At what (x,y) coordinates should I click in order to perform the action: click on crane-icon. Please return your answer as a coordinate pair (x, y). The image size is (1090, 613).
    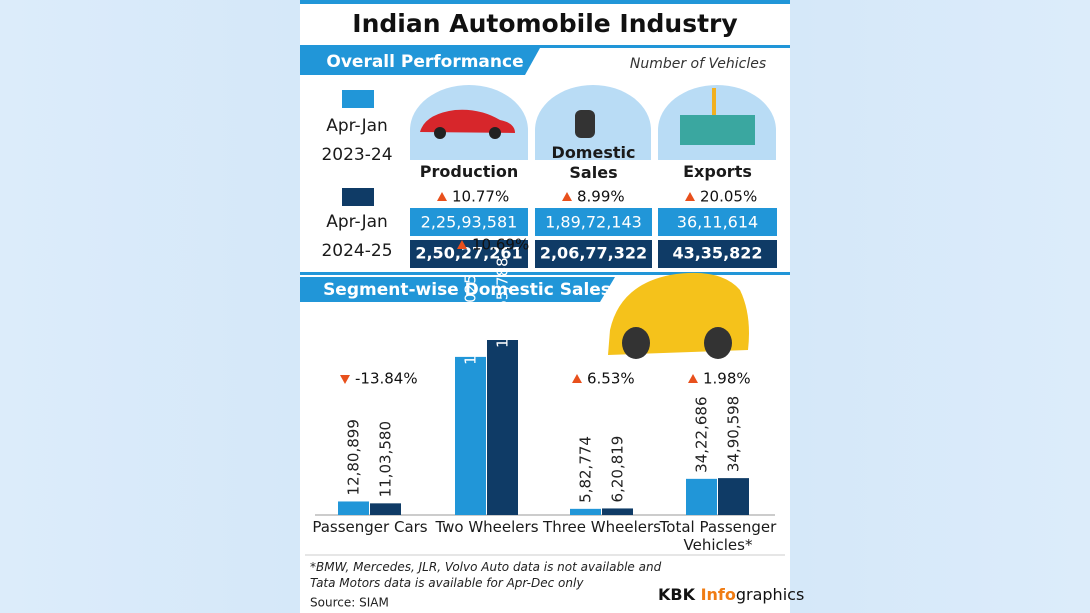
    Looking at the image, I should click on (714, 101).